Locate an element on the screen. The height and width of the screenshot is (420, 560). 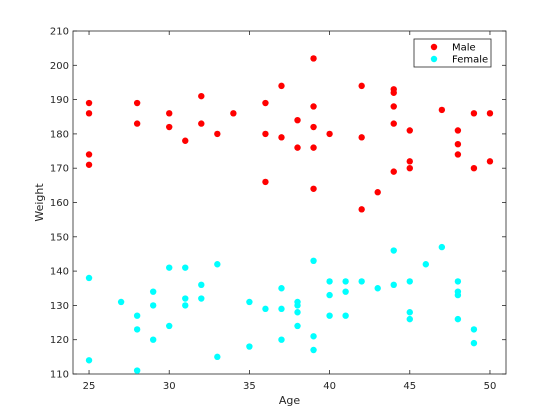
x-tick-label: 45 is located at coordinates (409, 386).